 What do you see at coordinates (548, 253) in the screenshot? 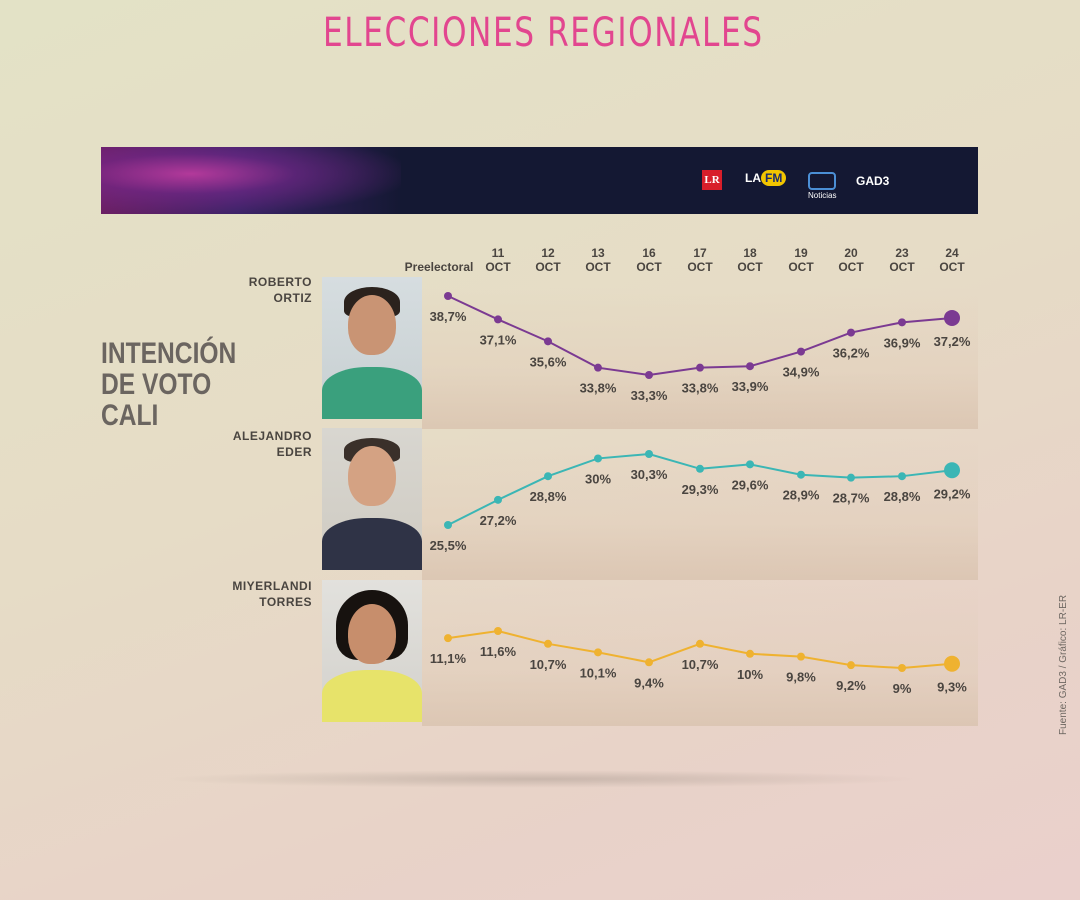
I see `x-tick-label-day: 12` at bounding box center [548, 253].